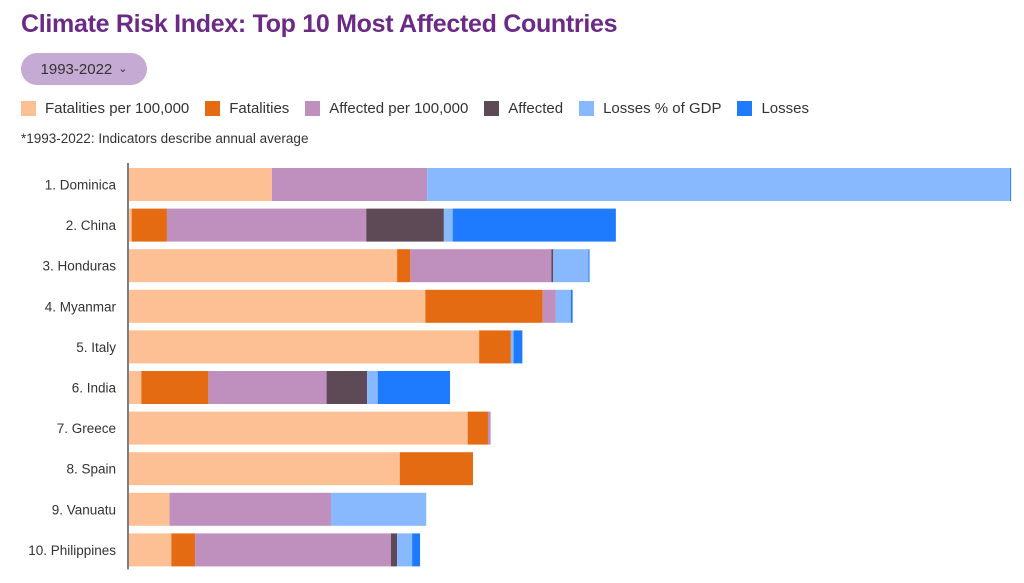  Describe the element at coordinates (81, 306) in the screenshot. I see `category-label: 4. Myanmar` at that location.